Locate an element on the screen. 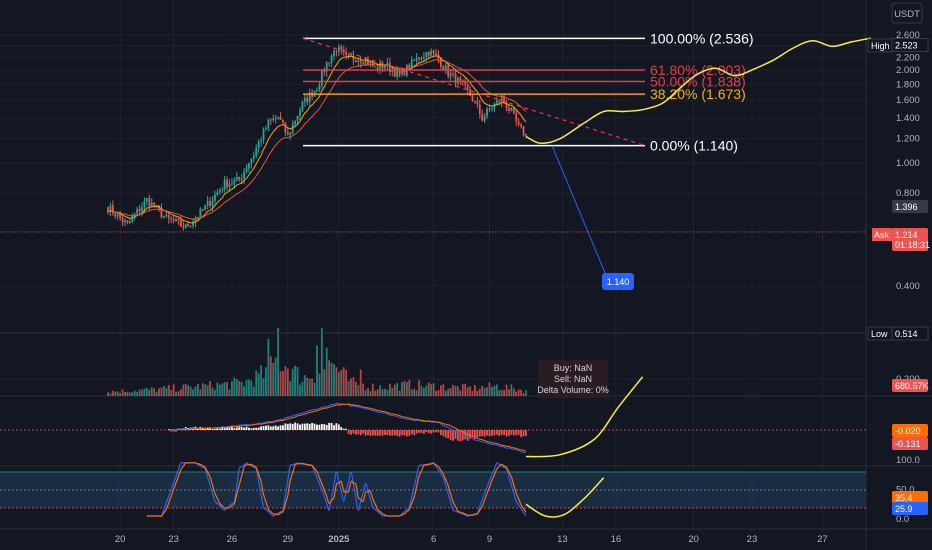 The height and width of the screenshot is (550, 932). macd-b-value: -0.131 is located at coordinates (908, 444).